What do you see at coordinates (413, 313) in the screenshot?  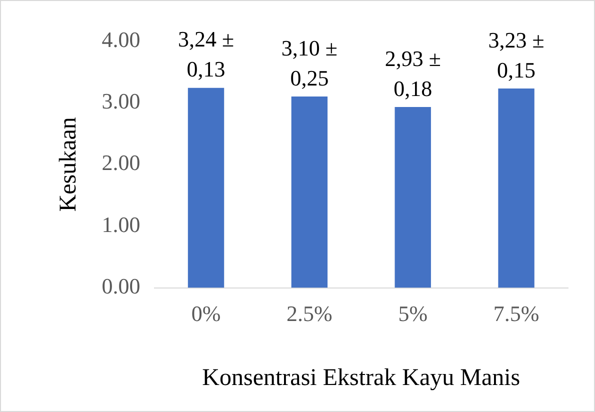 I see `x-tick-label: 5%` at bounding box center [413, 313].